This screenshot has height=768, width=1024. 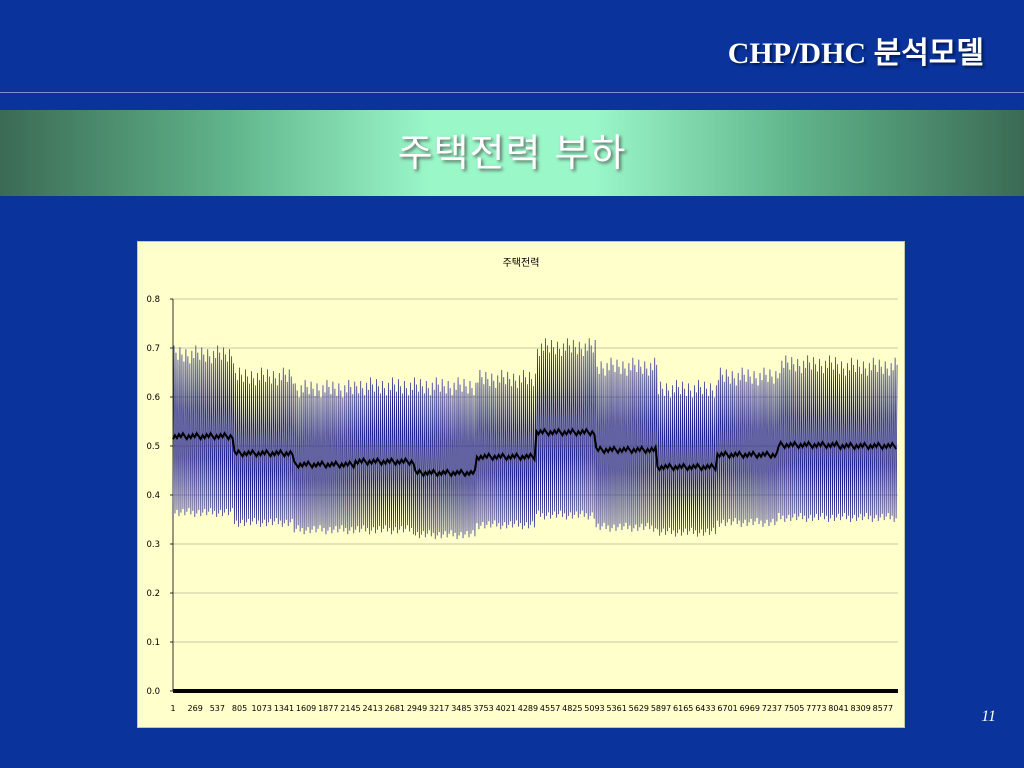 I want to click on x-tick-label: 7505, so click(x=794, y=708).